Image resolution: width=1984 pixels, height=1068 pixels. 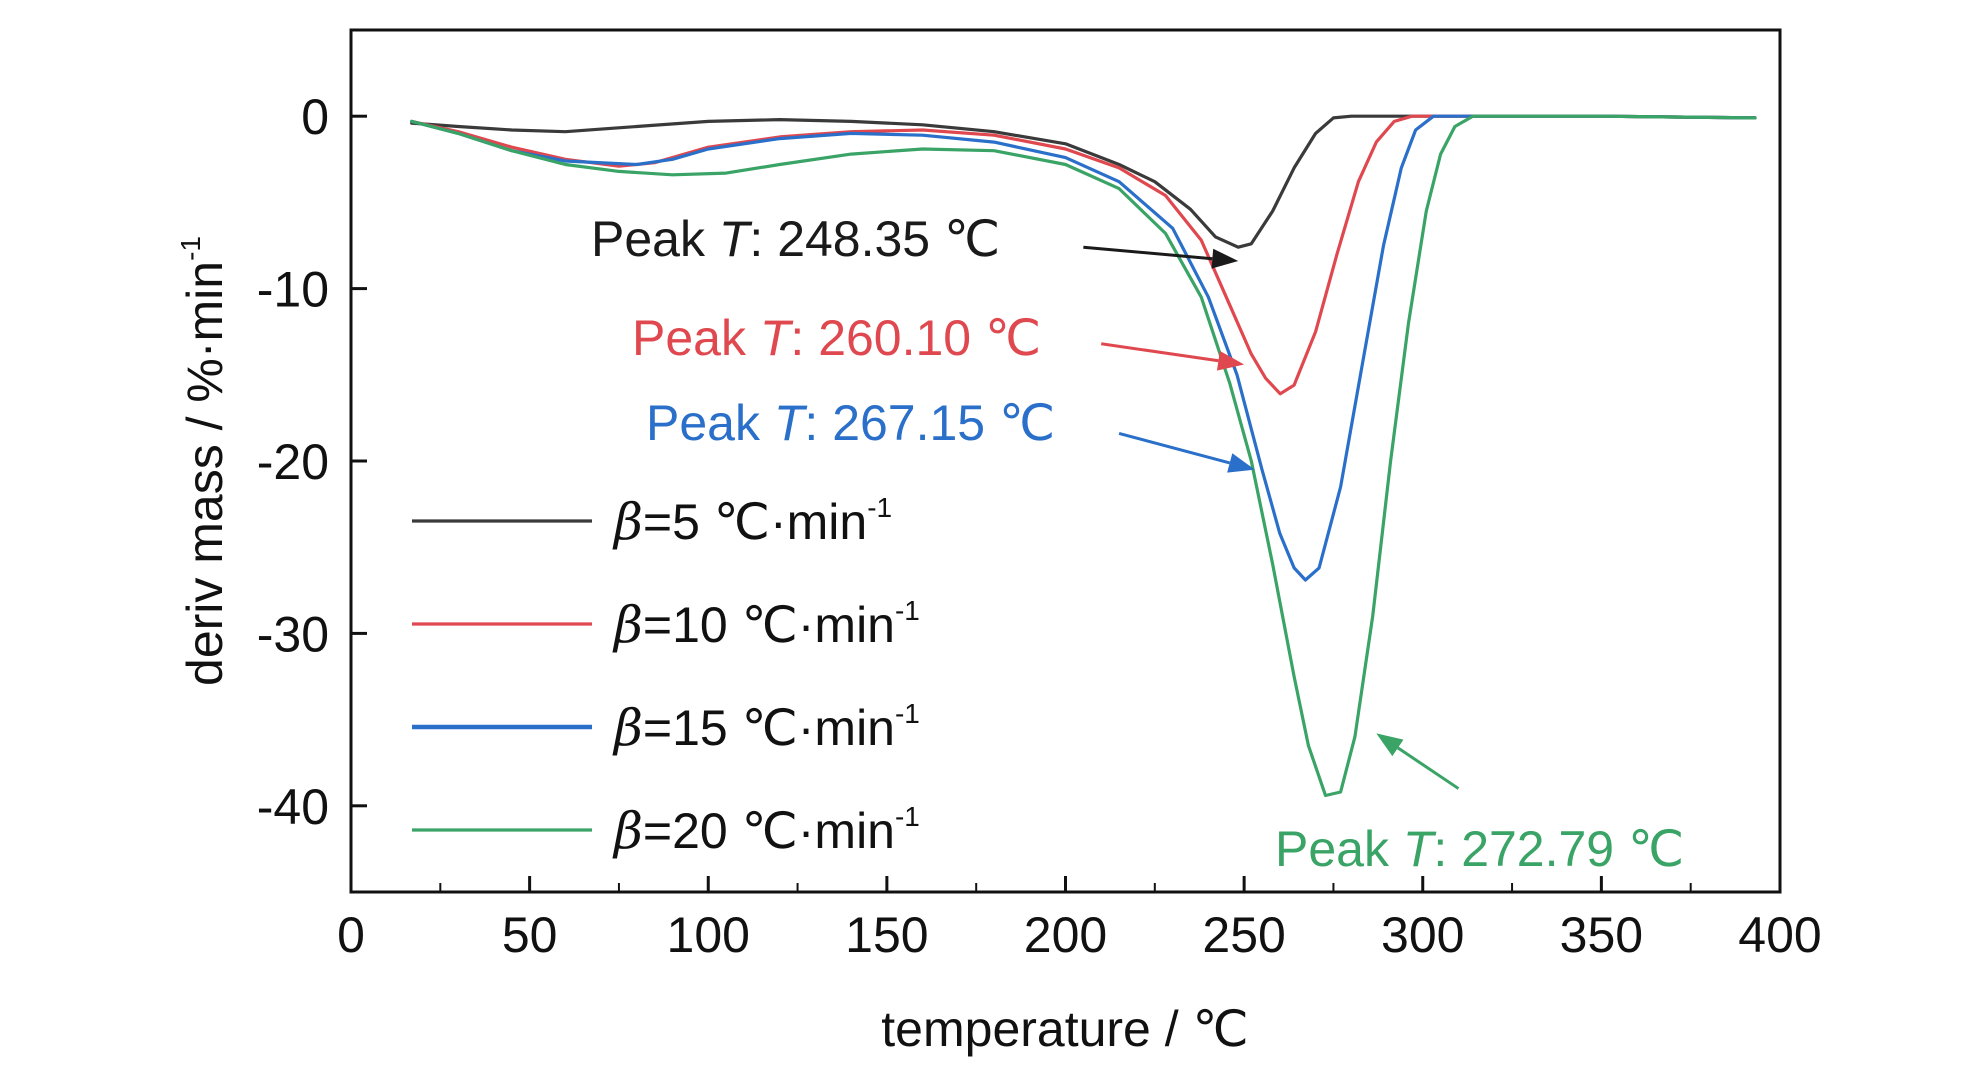 I want to click on peak-annotation-label-4: Peak T: 272.79 ℃, so click(x=1479, y=849).